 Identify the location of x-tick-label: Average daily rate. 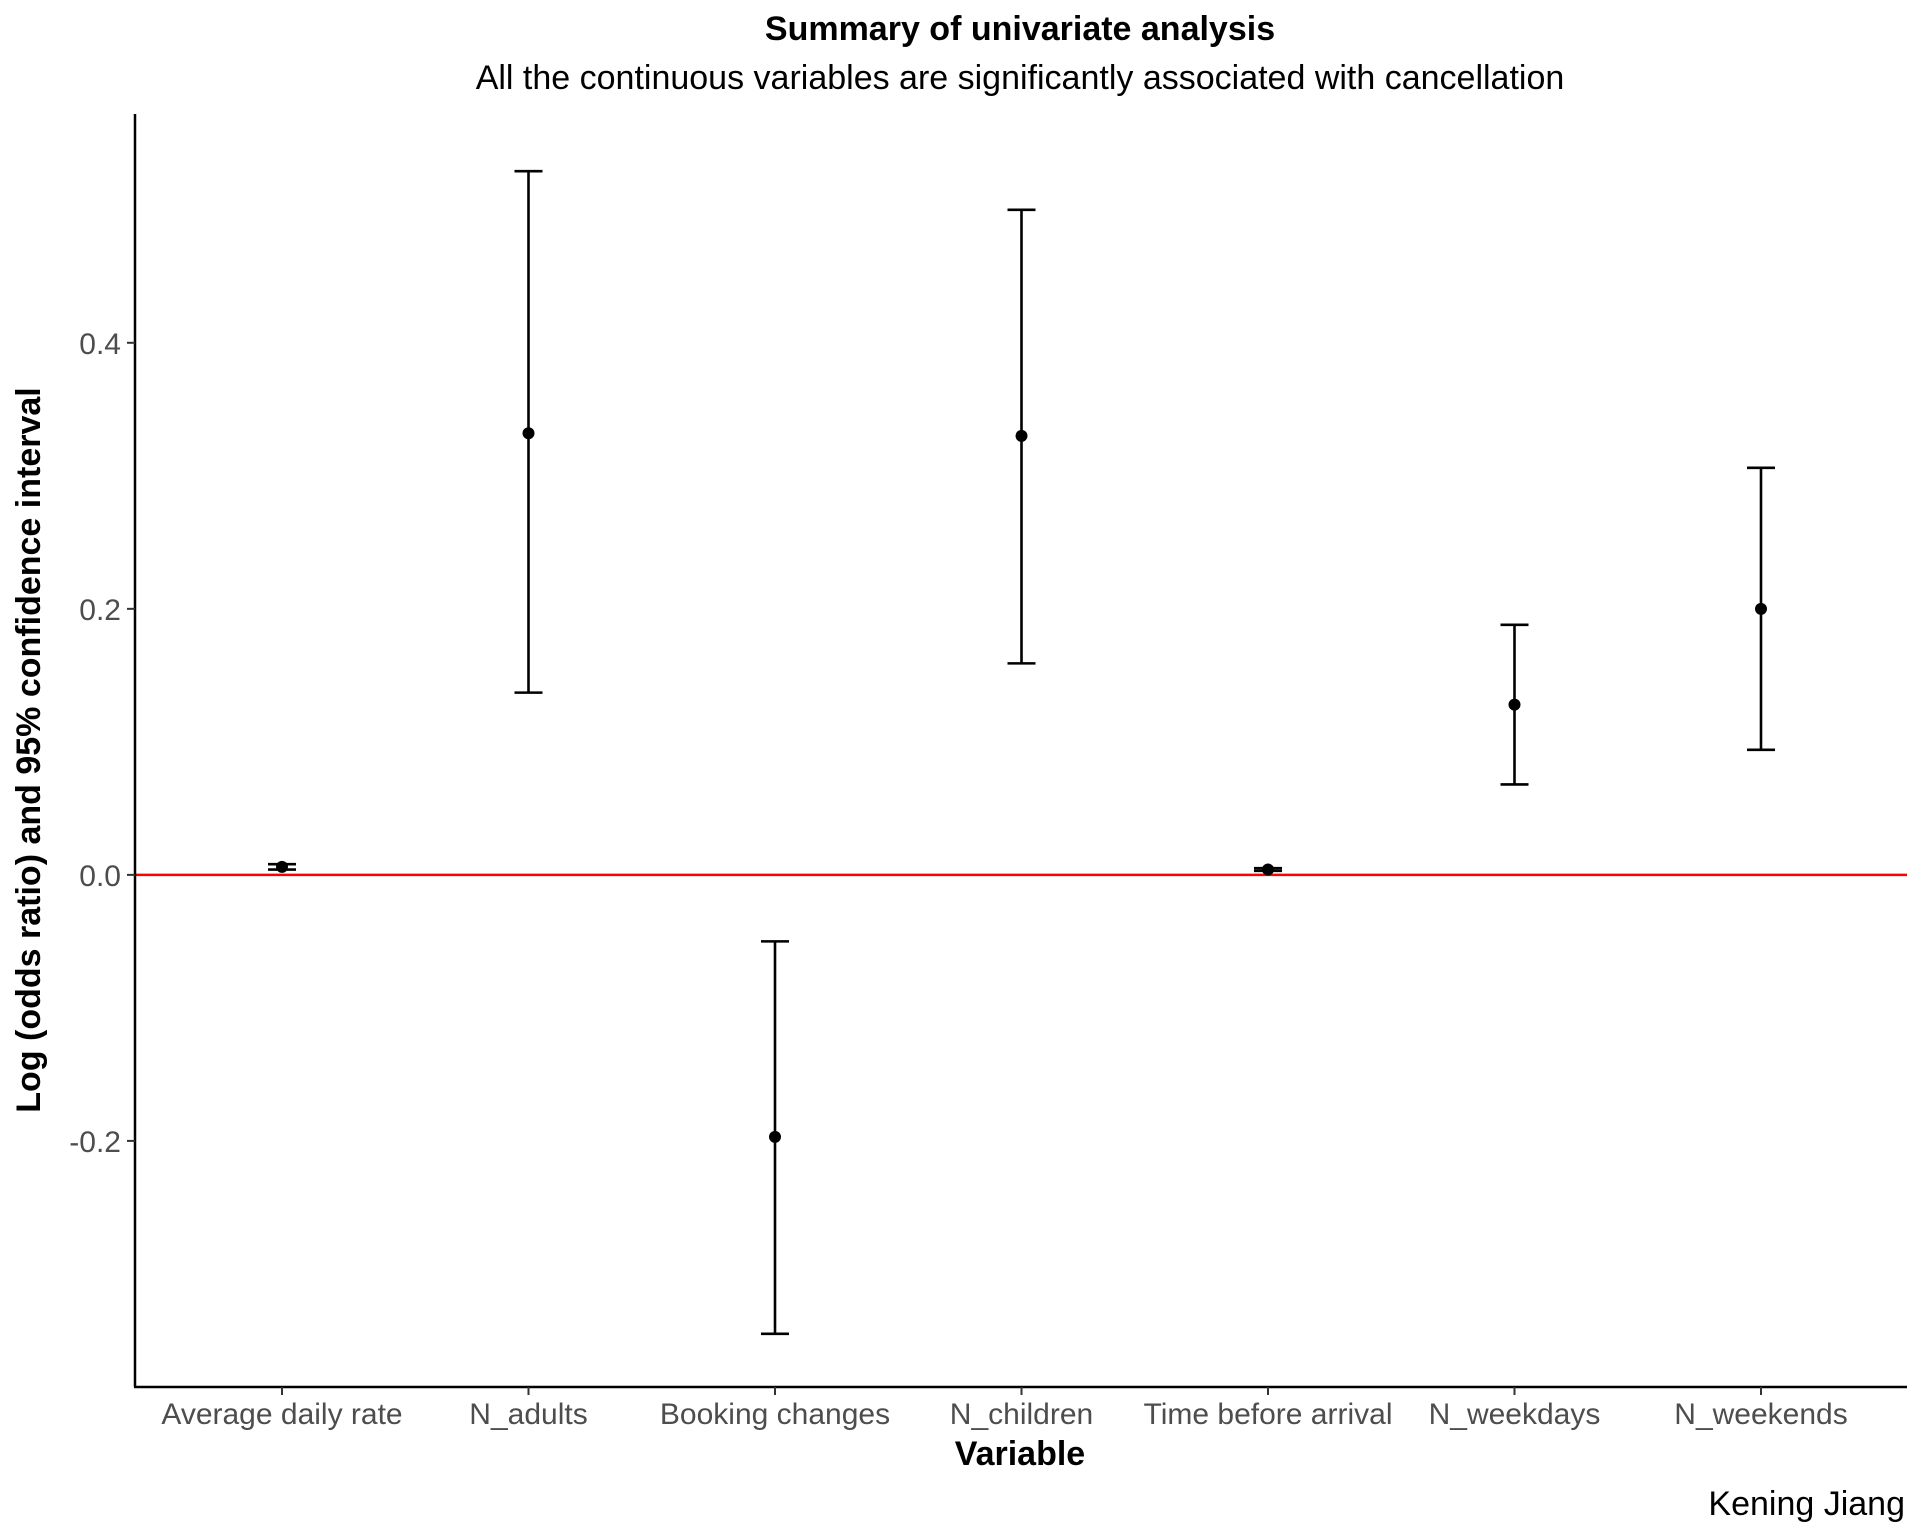
(281, 1414).